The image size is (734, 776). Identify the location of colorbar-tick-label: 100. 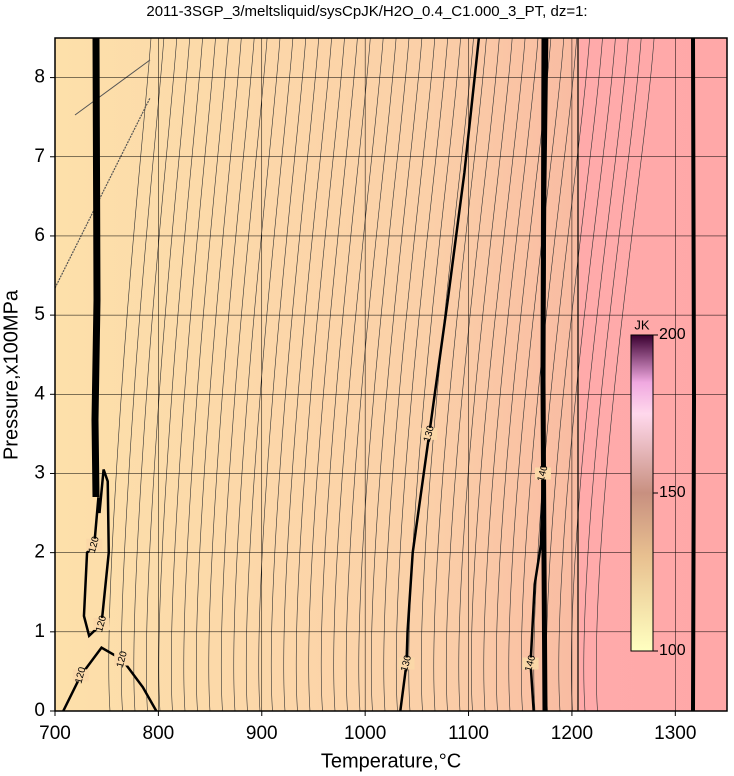
(672, 650).